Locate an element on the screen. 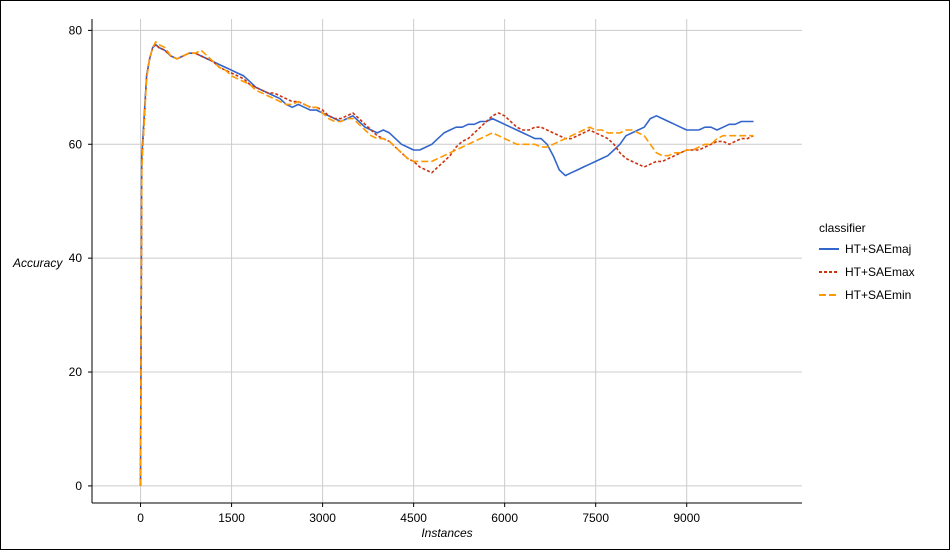 Image resolution: width=950 pixels, height=550 pixels. legend-label-2: HT+SAEmax is located at coordinates (880, 272).